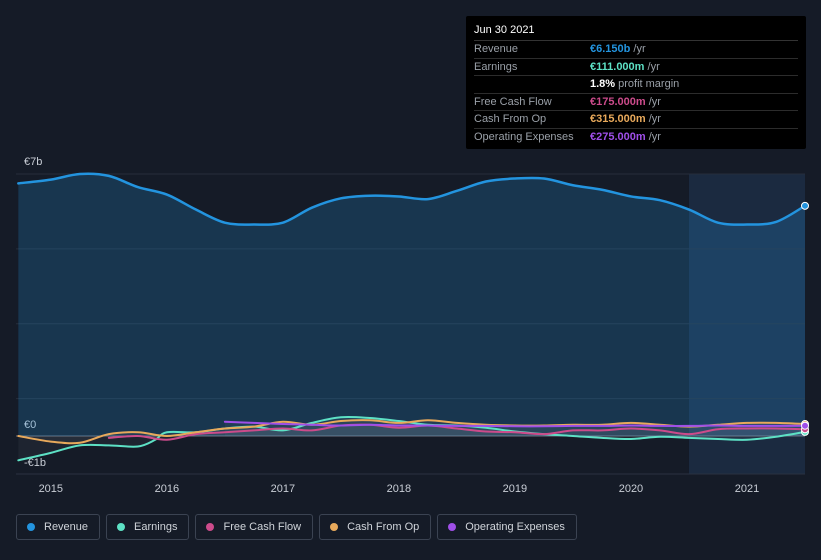 The width and height of the screenshot is (821, 560). I want to click on tooltip-row: Free Cash Flow €175.000m /yr, so click(636, 102).